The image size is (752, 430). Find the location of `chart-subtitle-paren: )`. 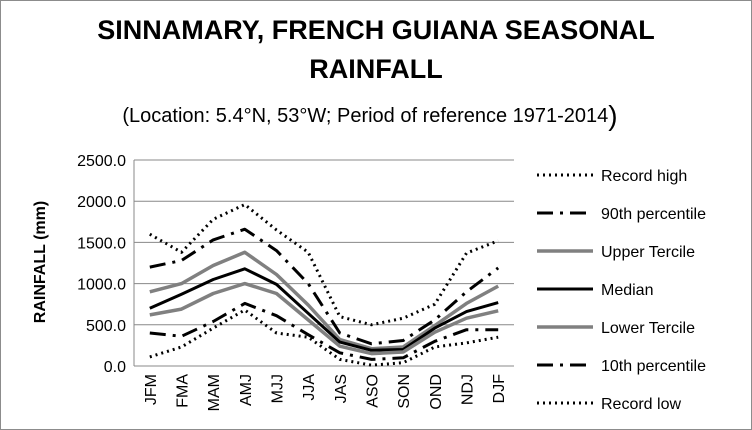

chart-subtitle-paren: ) is located at coordinates (612, 115).